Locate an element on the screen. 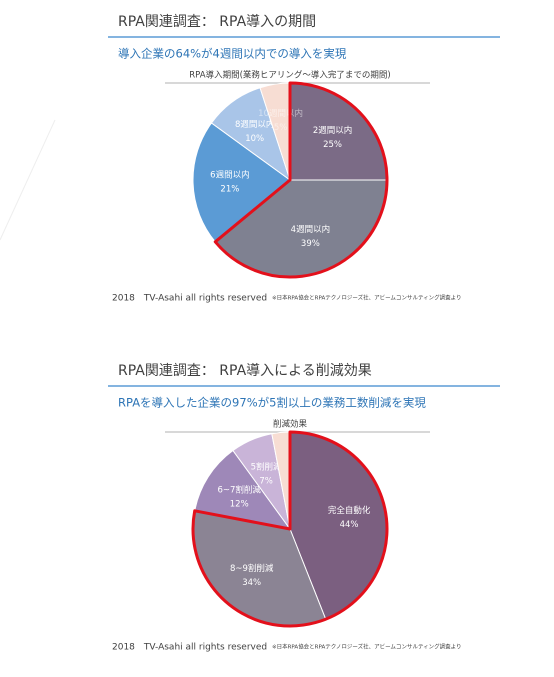 This screenshot has height=677, width=554. slice-value: 39% is located at coordinates (310, 244).